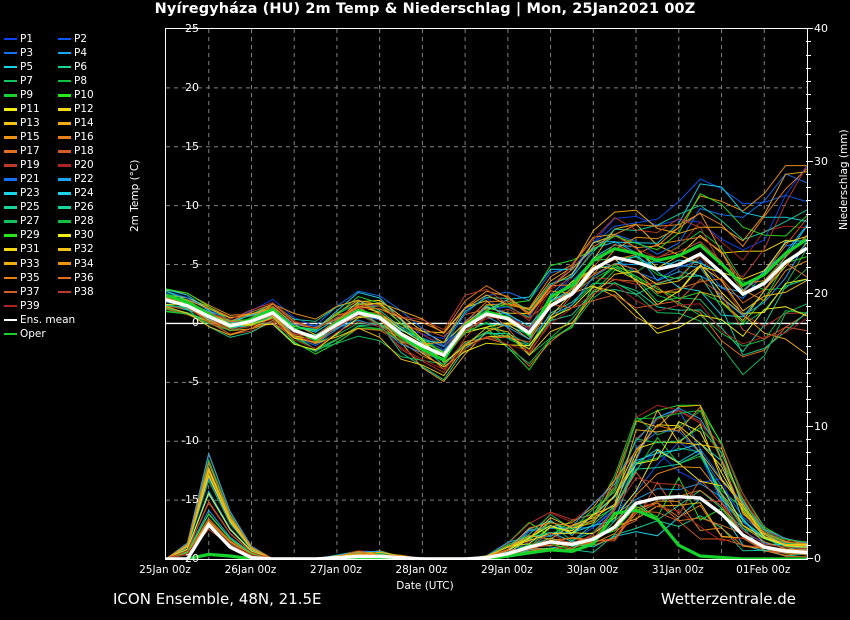  What do you see at coordinates (30, 291) in the screenshot?
I see `legend-item-label: P37` at bounding box center [30, 291].